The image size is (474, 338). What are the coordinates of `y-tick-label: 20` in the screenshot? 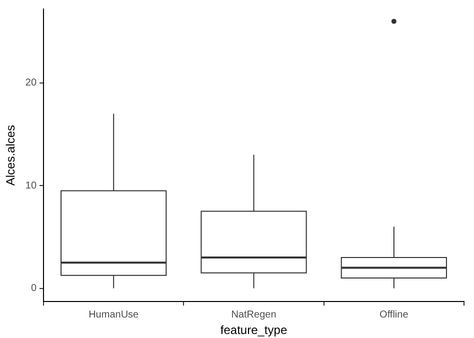 It's located at (31, 83).